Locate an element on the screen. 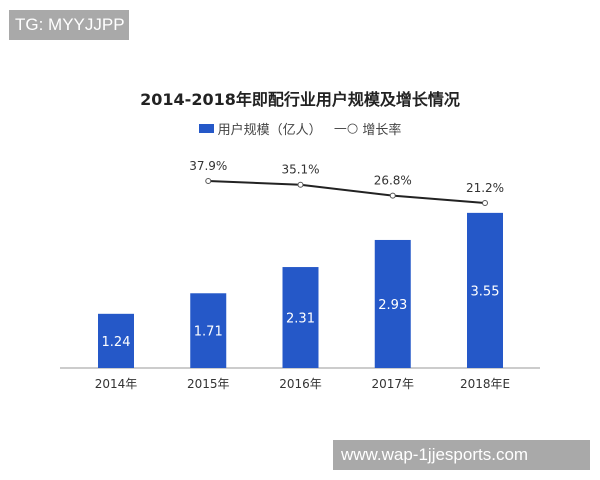 This screenshot has height=480, width=600. growth-label: 26.8% is located at coordinates (393, 181).